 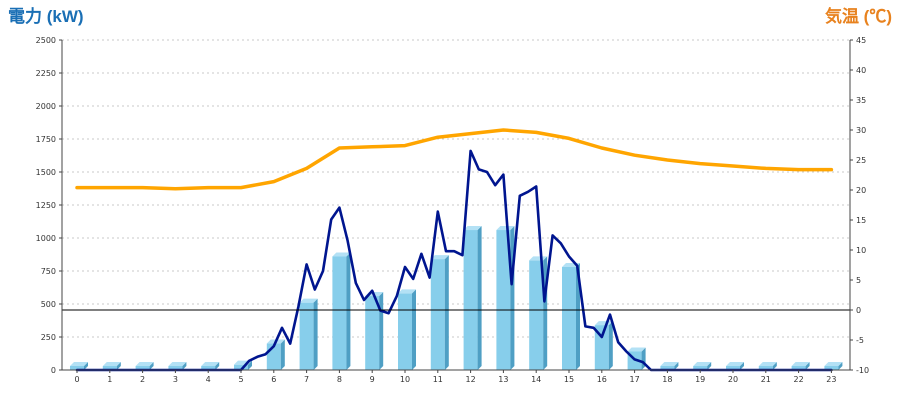 I want to click on x-tick-label: 19, so click(x=700, y=379).